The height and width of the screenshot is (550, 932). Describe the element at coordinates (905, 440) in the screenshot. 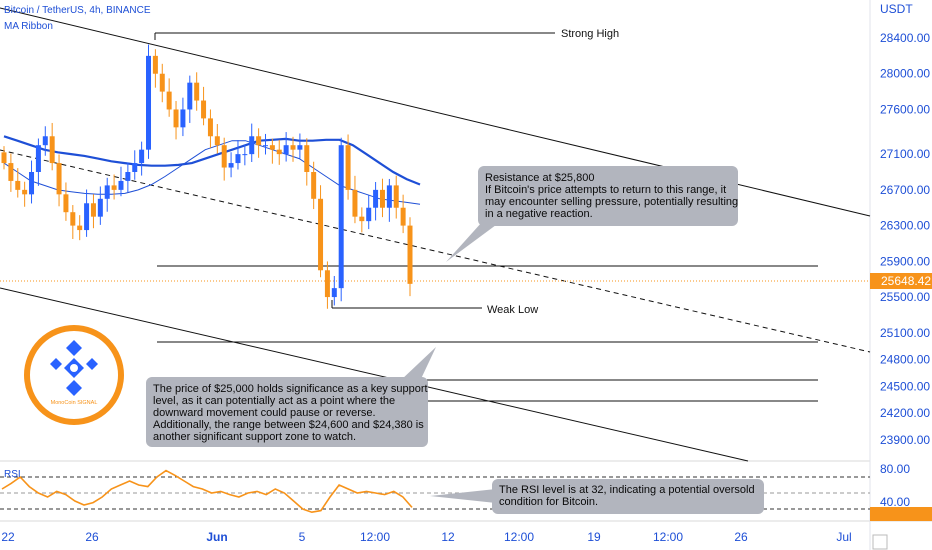

I see `price-tick-12: 23900.00` at that location.